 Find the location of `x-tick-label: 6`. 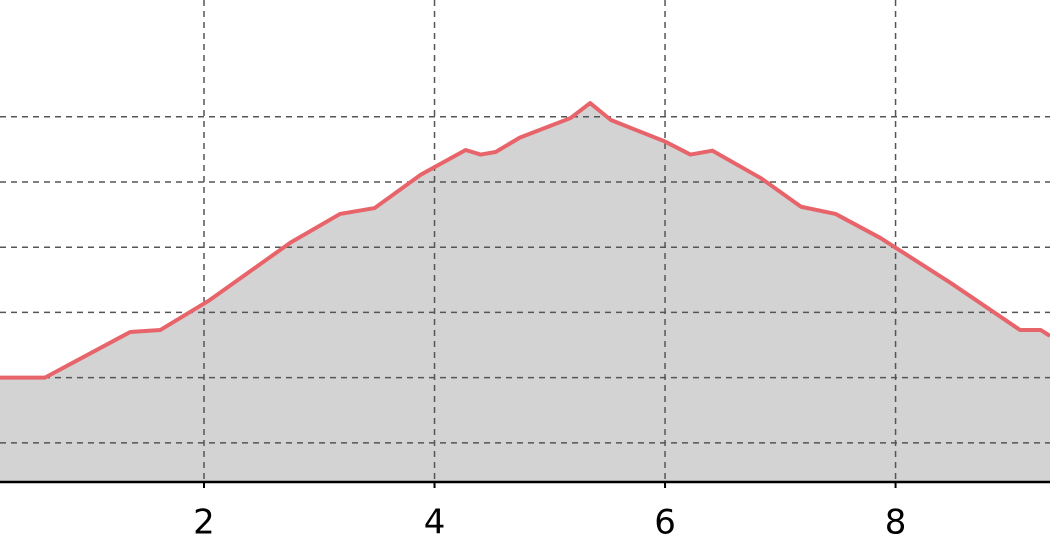

x-tick-label: 6 is located at coordinates (665, 523).